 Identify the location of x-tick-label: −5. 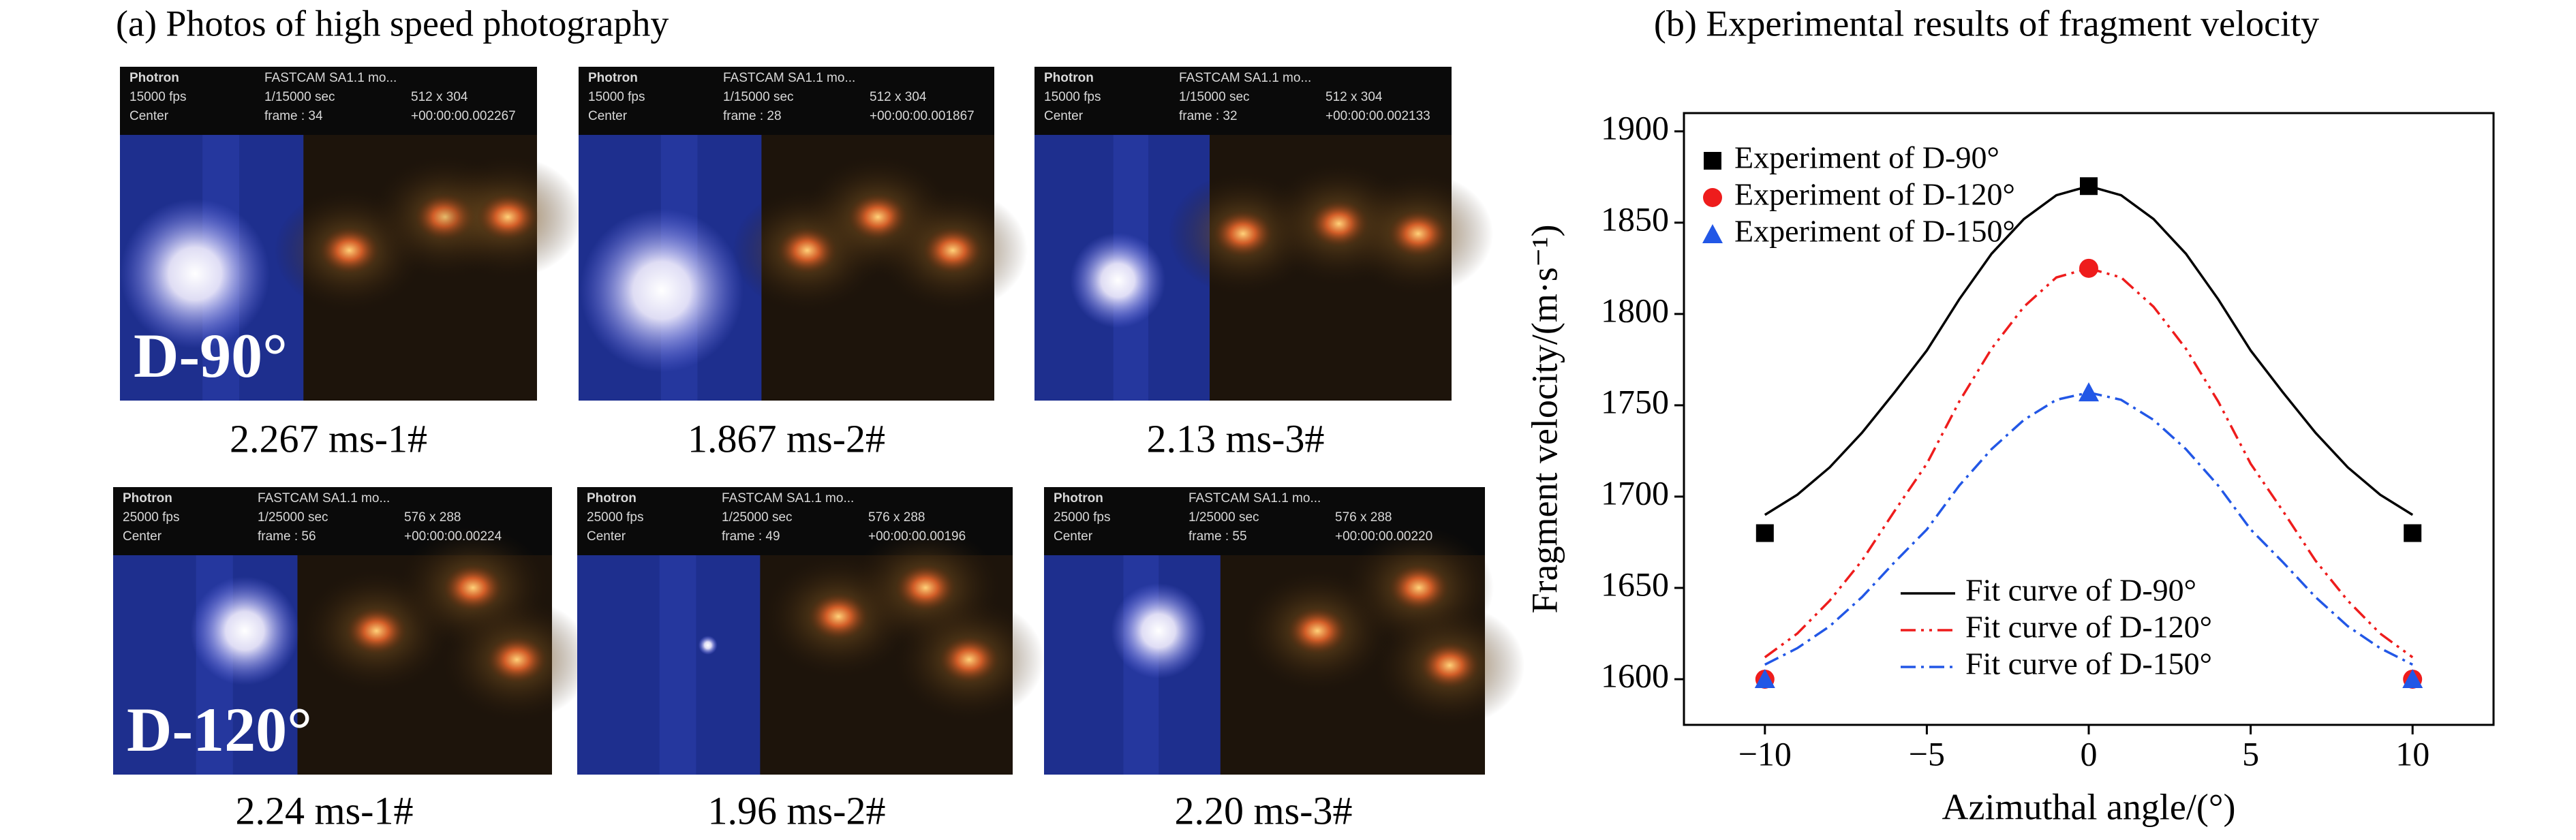
(1927, 753).